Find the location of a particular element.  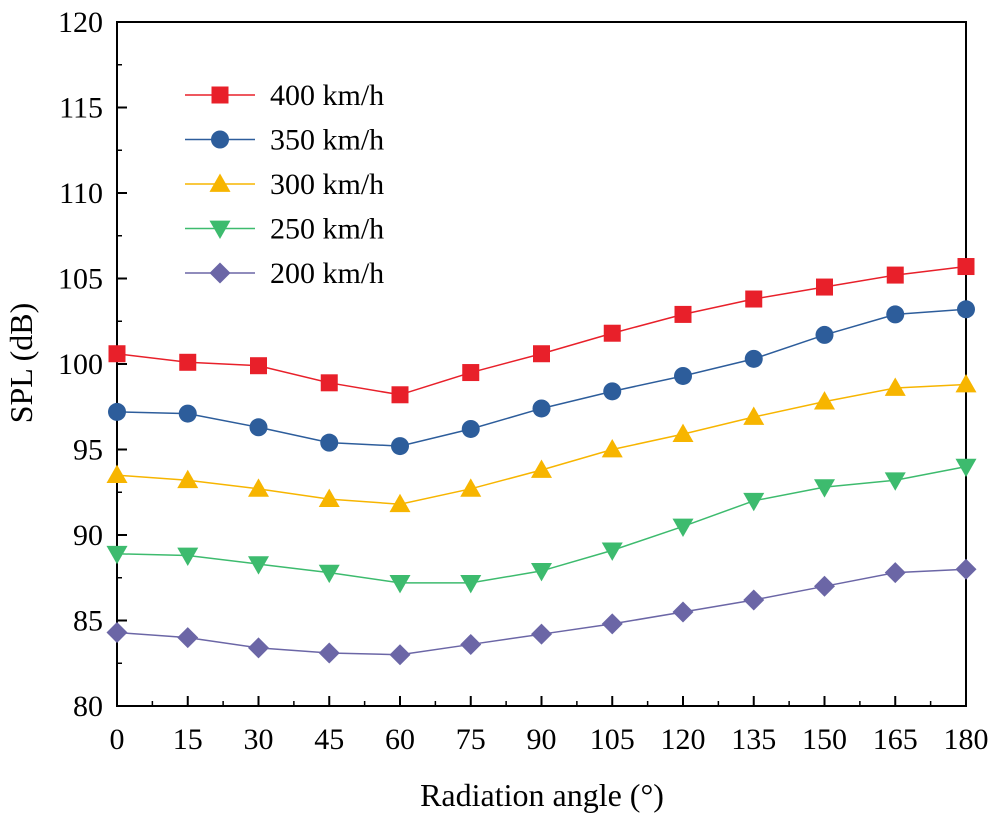

x-tick-label: 0 is located at coordinates (117, 739).